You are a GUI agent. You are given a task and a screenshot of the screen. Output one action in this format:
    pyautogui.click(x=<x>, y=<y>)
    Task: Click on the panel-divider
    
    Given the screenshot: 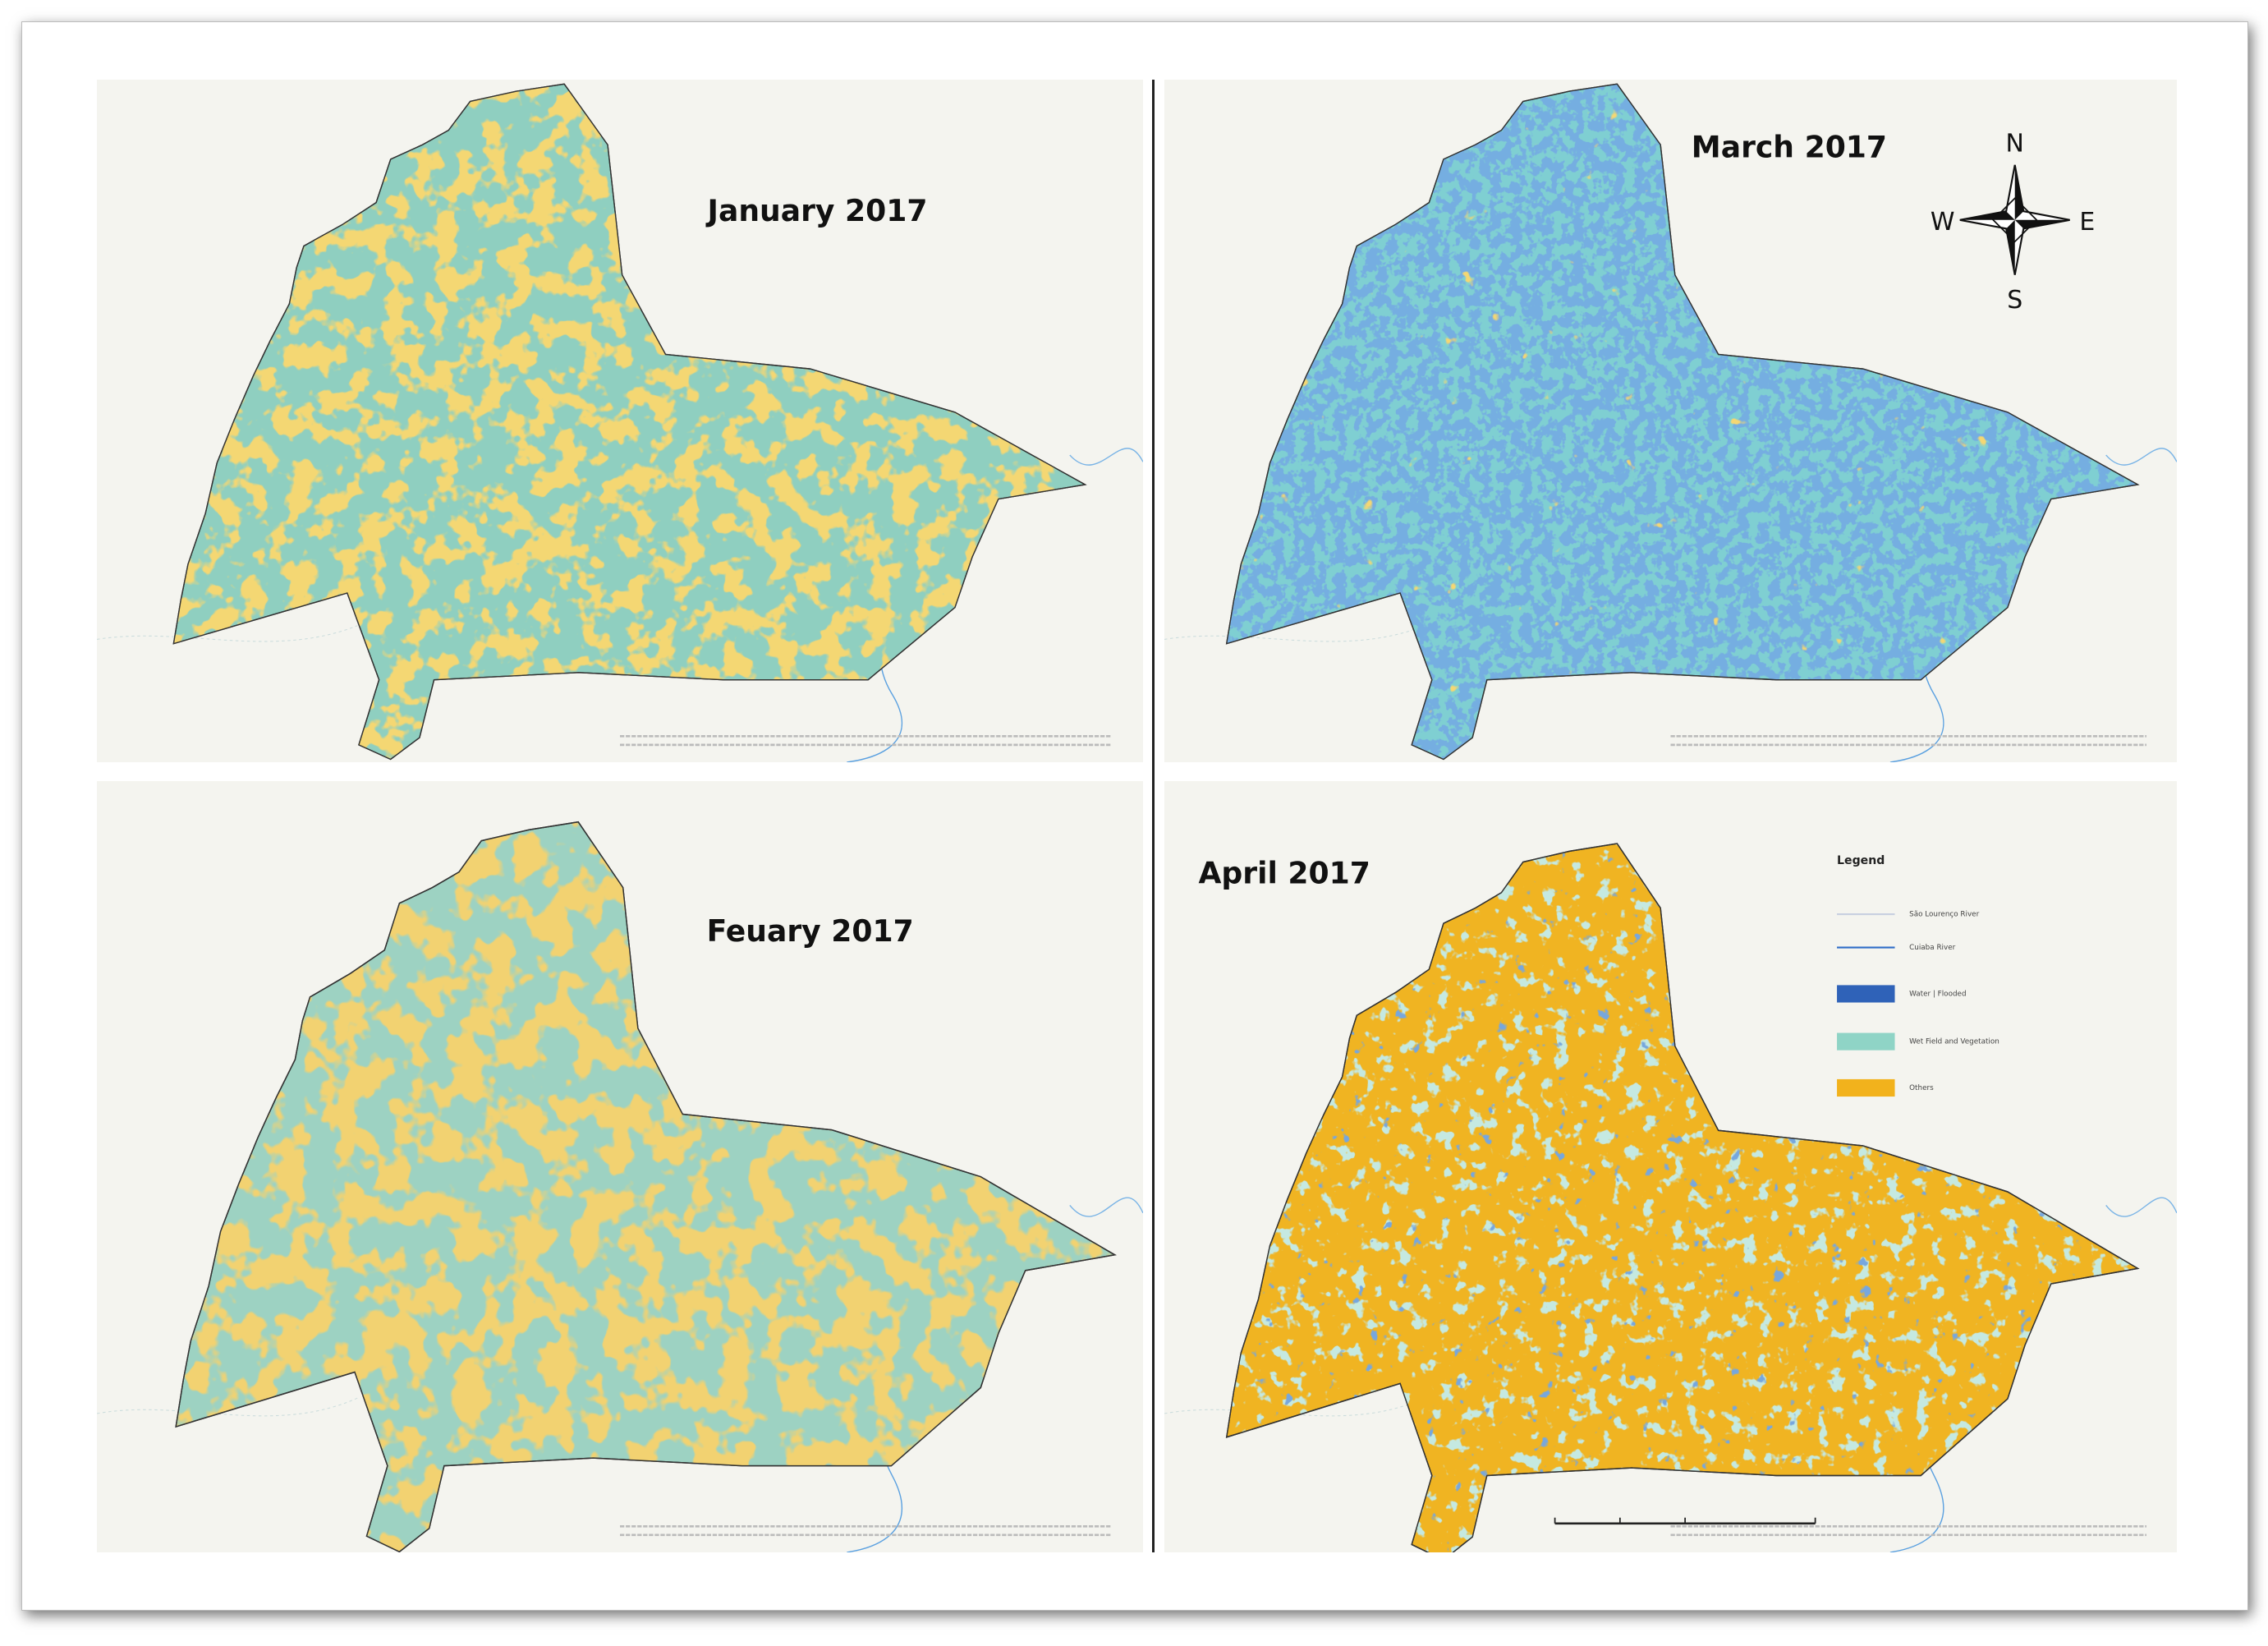 What is the action you would take?
    pyautogui.click(x=1153, y=816)
    